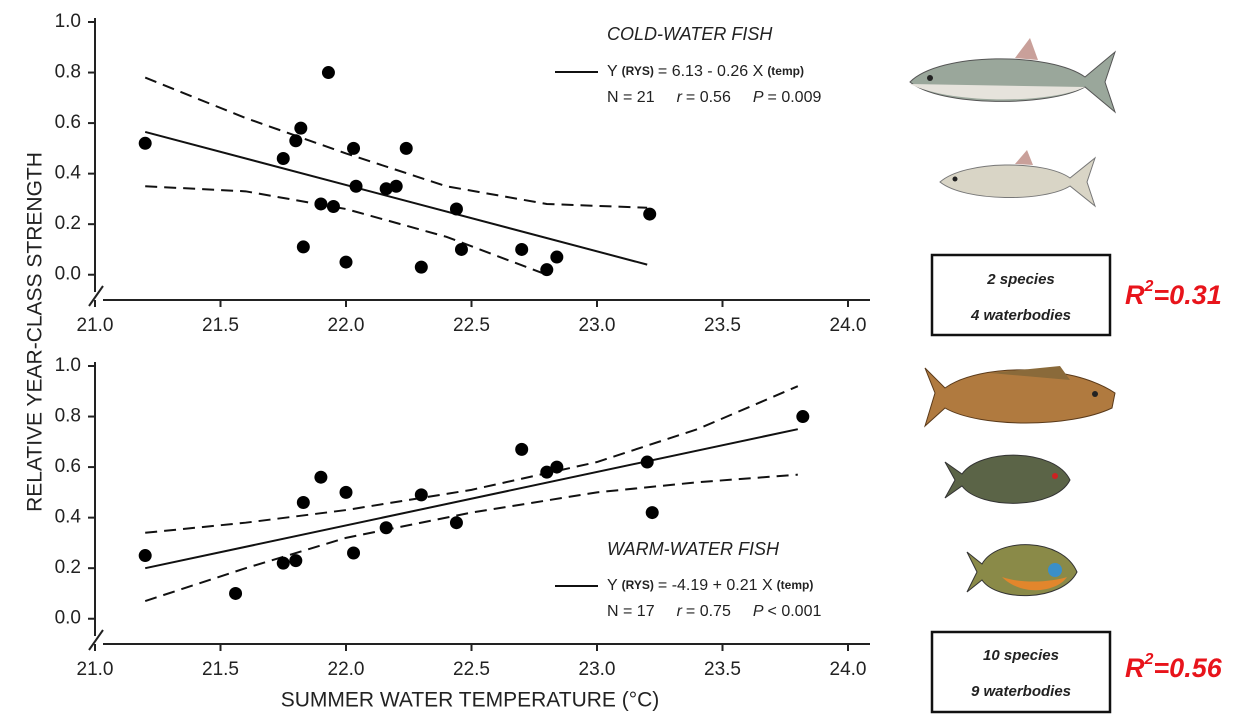 This screenshot has width=1242, height=716. Describe the element at coordinates (35, 332) in the screenshot. I see `y-axis-label: RELATIVE YEAR-CLASS STRENGTH` at that location.